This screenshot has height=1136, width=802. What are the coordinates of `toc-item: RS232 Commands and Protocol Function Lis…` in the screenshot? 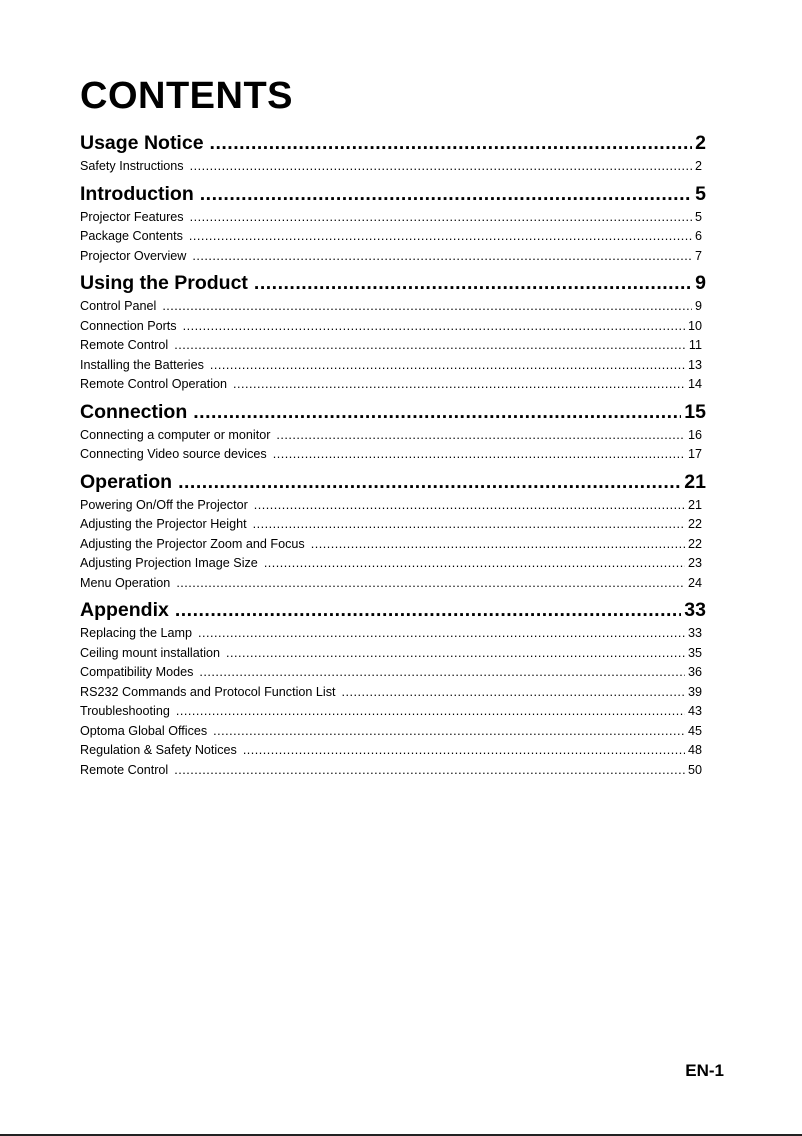 It's located at (391, 693).